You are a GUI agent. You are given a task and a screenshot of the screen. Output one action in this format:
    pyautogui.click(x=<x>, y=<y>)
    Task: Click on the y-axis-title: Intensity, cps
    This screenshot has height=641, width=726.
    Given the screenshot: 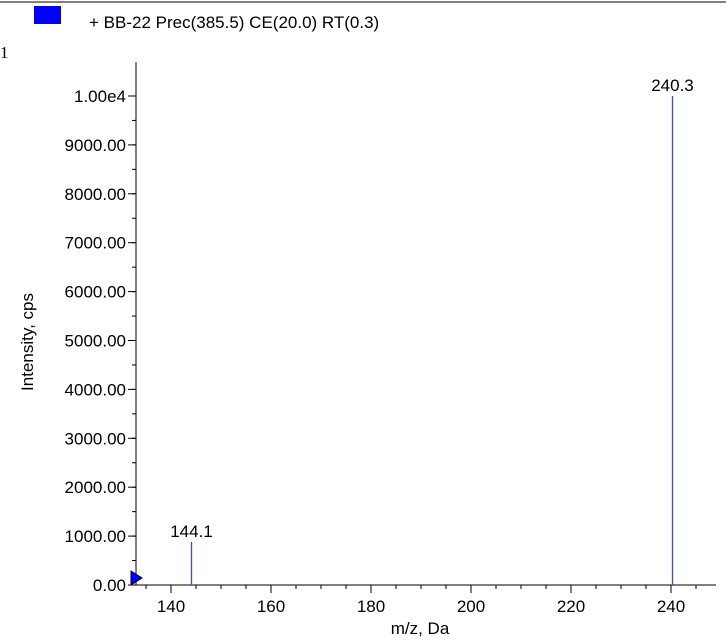 What is the action you would take?
    pyautogui.click(x=27, y=342)
    